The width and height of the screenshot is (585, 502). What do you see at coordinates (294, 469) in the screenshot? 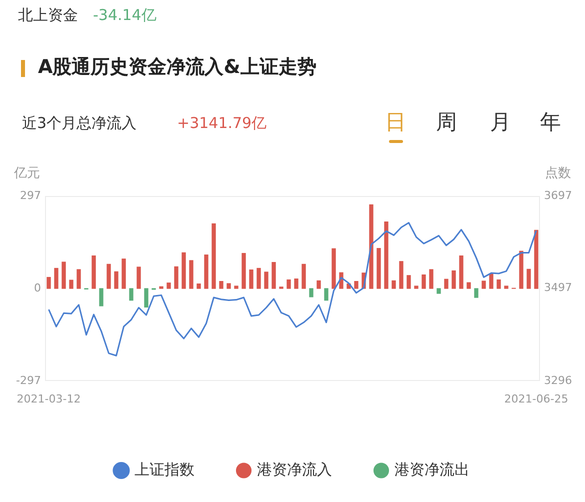
I see `legend-label: 港资净流入` at bounding box center [294, 469].